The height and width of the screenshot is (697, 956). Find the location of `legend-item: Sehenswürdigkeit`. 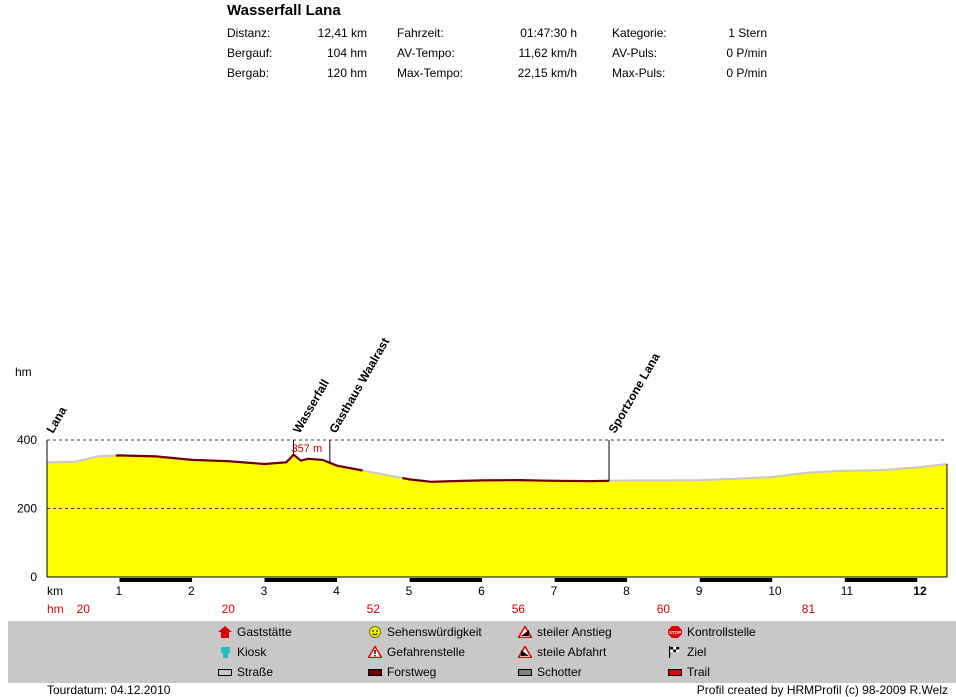

legend-item: Sehenswürdigkeit is located at coordinates (425, 632).